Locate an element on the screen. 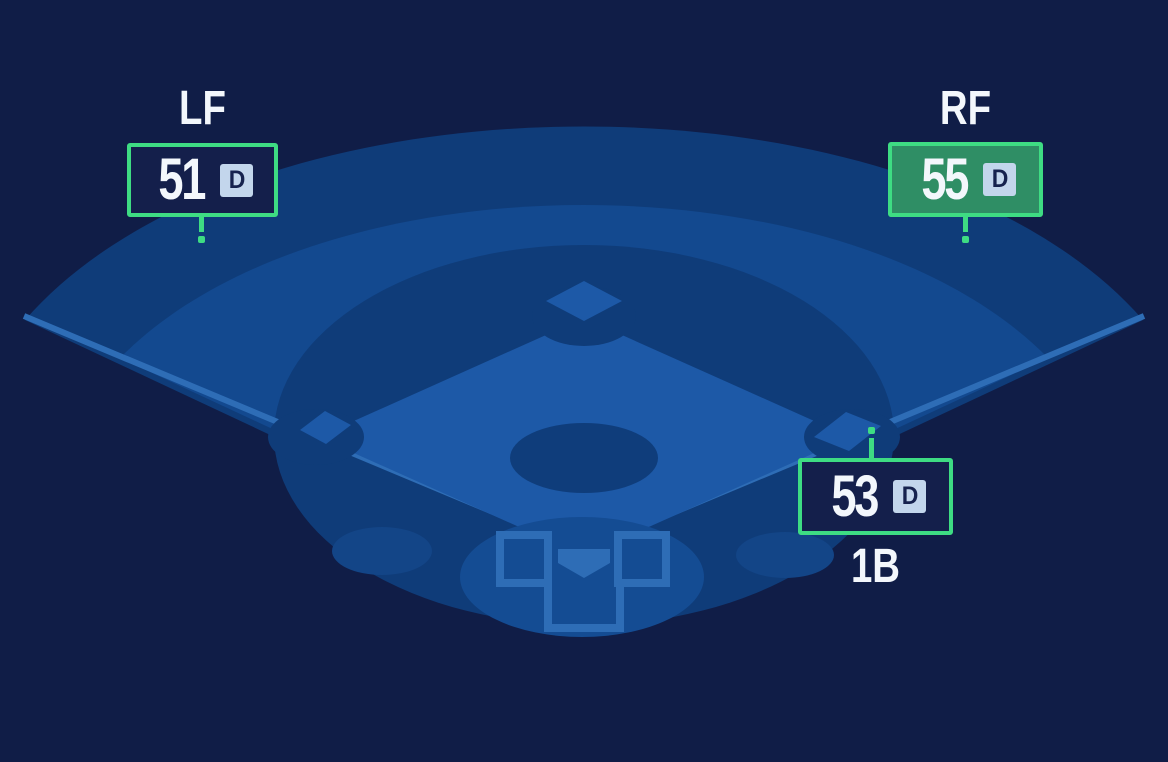 Image resolution: width=1168 pixels, height=762 pixels. batter-box-left is located at coordinates (524, 559).